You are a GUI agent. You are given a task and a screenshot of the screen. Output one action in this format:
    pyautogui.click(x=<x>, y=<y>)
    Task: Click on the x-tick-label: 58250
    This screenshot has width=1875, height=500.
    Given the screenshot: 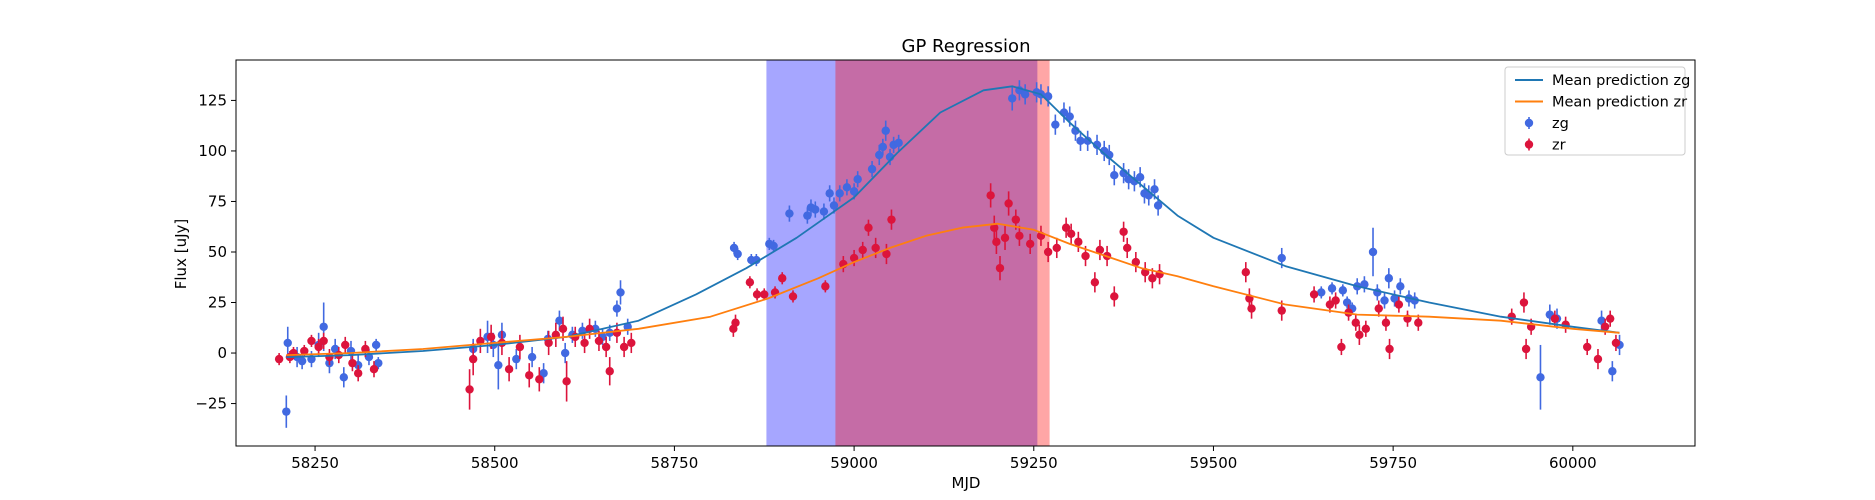 What is the action you would take?
    pyautogui.click(x=315, y=463)
    